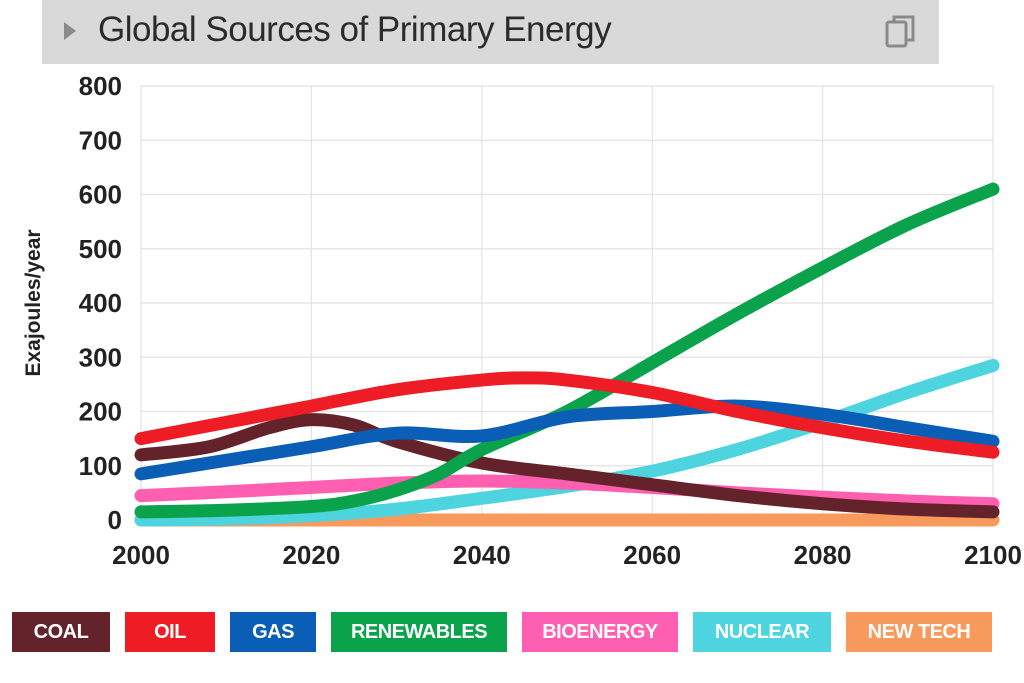 This screenshot has width=1024, height=683. What do you see at coordinates (170, 632) in the screenshot?
I see `legend-item-oil: OIL` at bounding box center [170, 632].